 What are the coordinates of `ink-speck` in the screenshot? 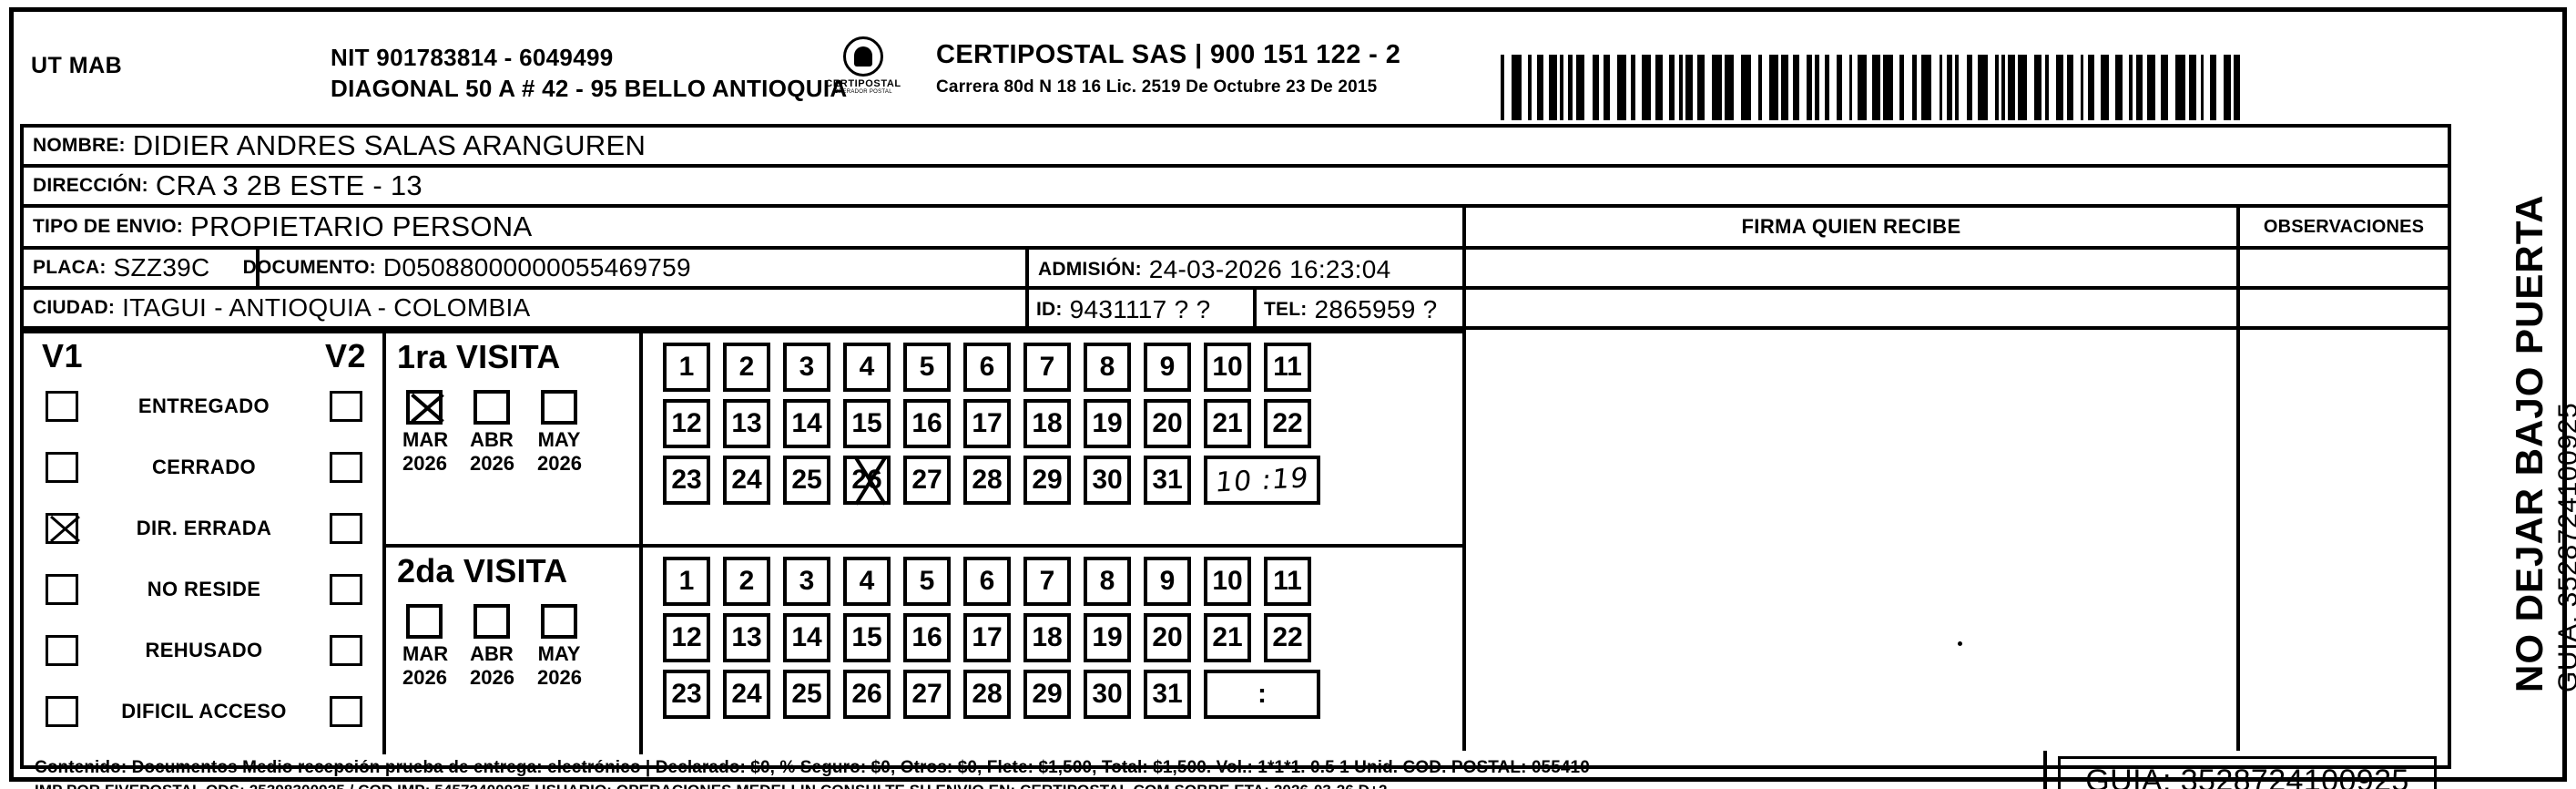 It's located at (1960, 643).